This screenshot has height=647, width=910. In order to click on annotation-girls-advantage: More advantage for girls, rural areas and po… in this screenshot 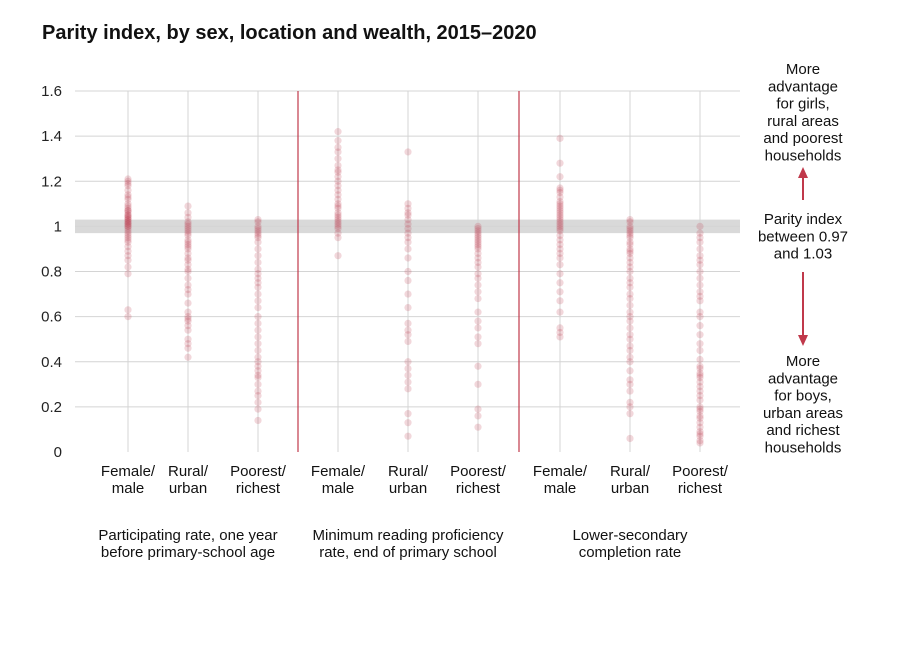, I will do `click(803, 113)`.